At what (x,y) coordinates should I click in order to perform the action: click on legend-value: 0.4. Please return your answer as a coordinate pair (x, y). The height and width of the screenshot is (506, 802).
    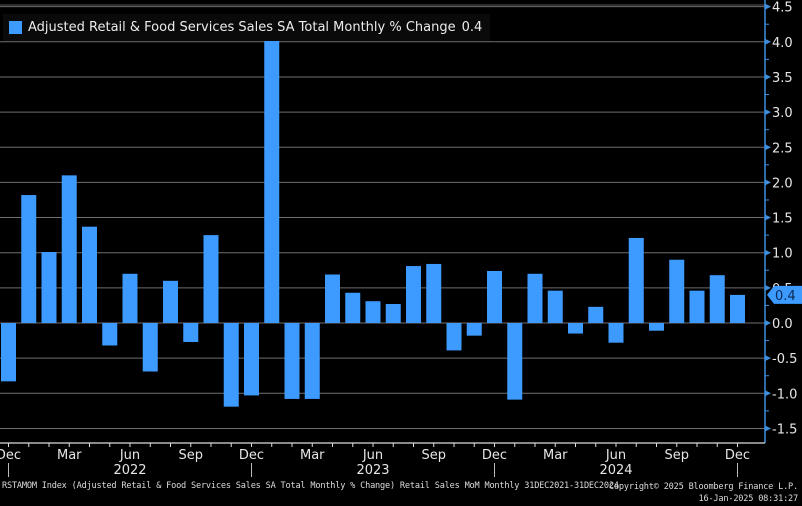
    Looking at the image, I should click on (472, 27).